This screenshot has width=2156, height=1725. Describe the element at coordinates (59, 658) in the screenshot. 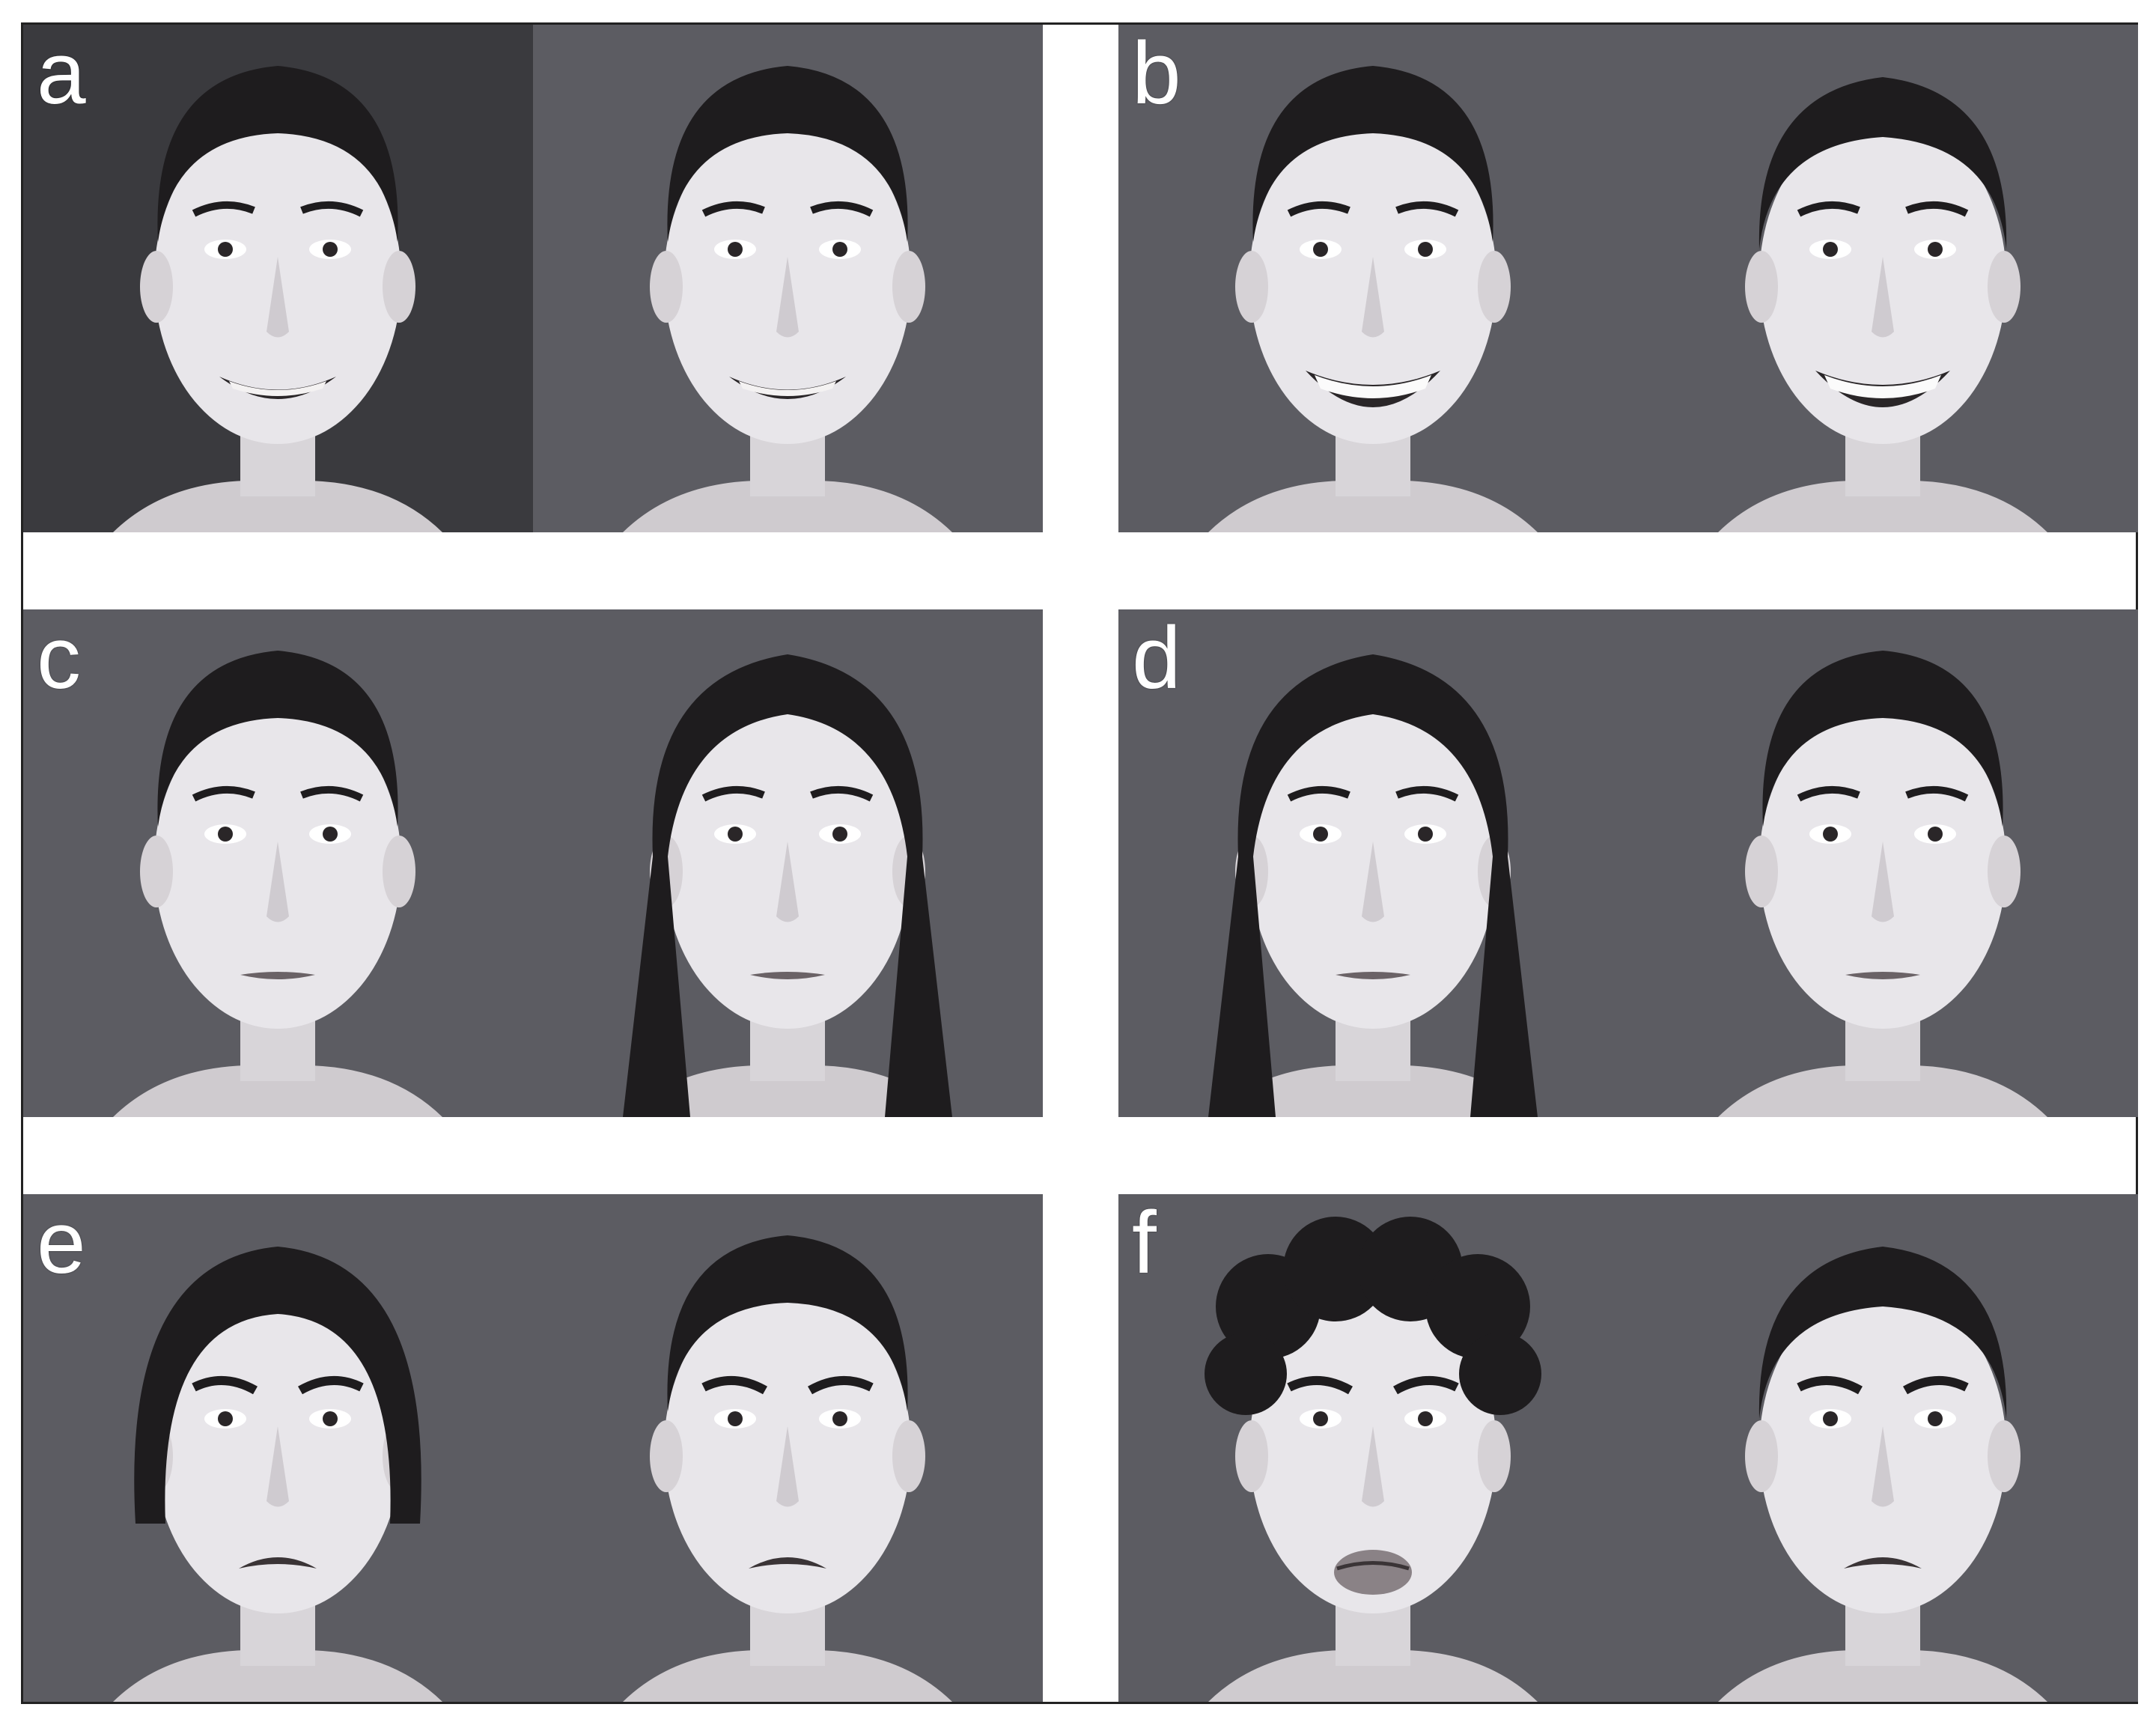

I see `panel-letter: c` at that location.